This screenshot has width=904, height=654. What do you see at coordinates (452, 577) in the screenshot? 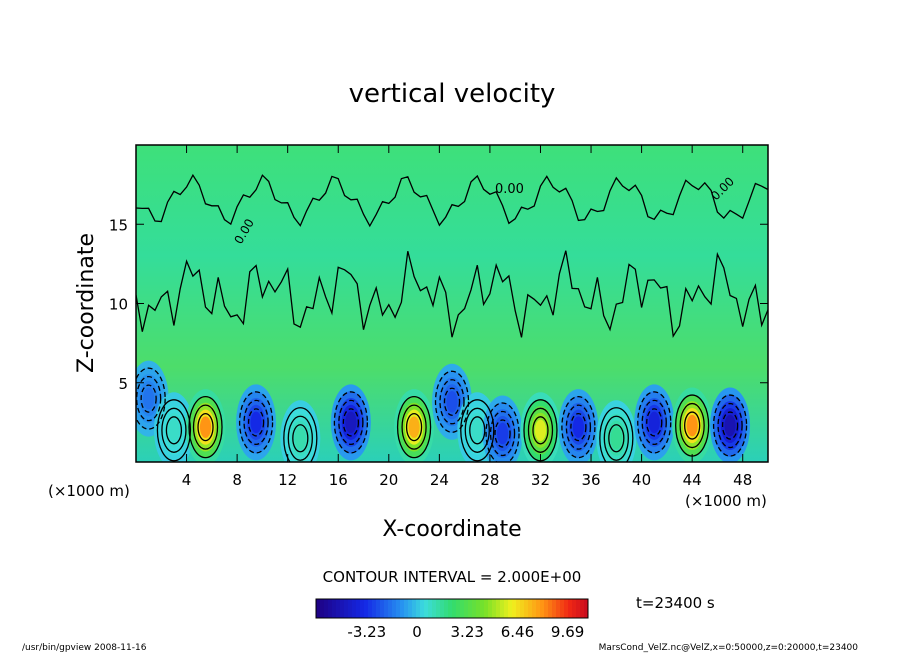
I see `contour-interval: CONTOUR INTERVAL = 2.000E+00` at bounding box center [452, 577].